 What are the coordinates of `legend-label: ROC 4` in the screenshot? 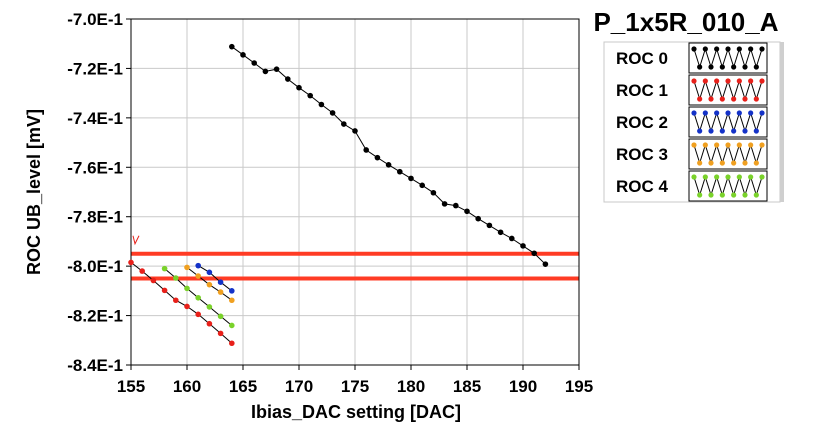 It's located at (642, 186).